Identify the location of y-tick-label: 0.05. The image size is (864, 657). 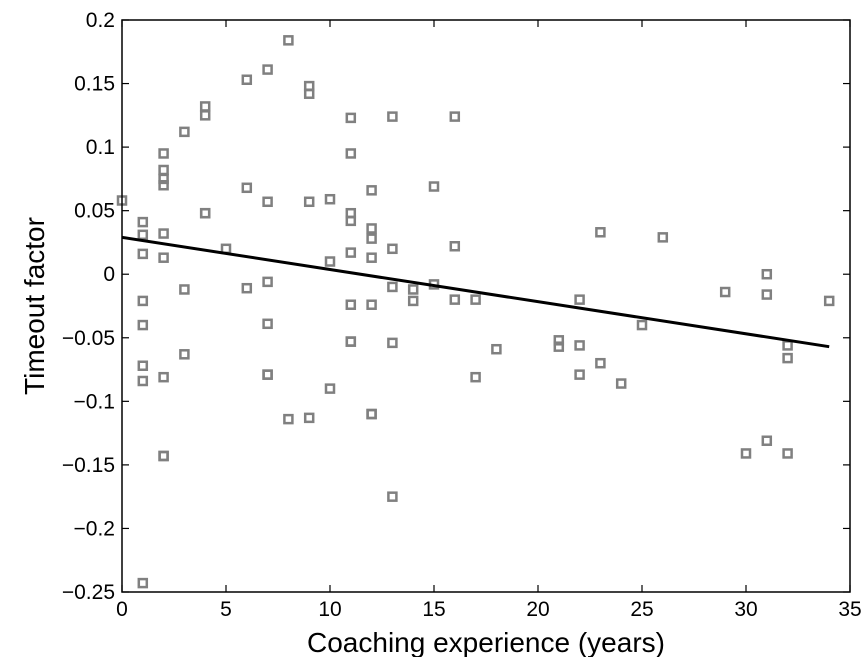
(94, 211).